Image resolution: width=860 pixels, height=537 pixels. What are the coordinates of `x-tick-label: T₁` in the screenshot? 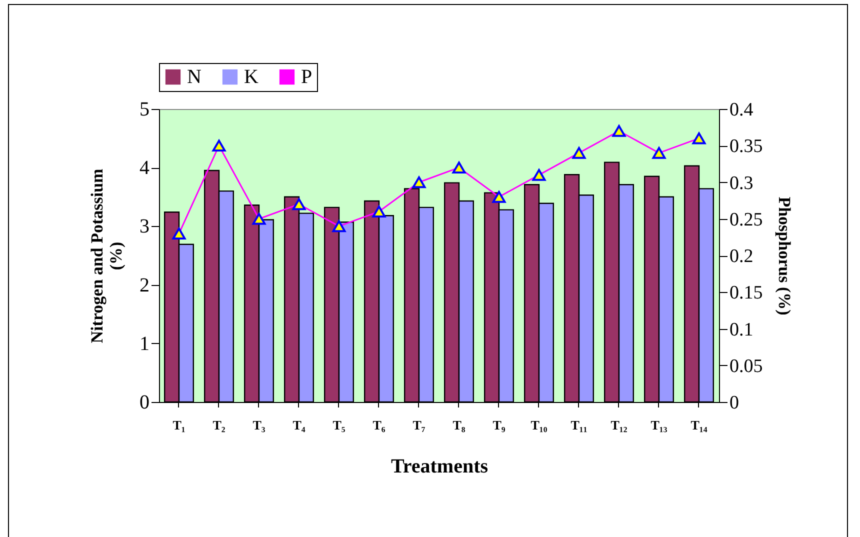 It's located at (179, 425).